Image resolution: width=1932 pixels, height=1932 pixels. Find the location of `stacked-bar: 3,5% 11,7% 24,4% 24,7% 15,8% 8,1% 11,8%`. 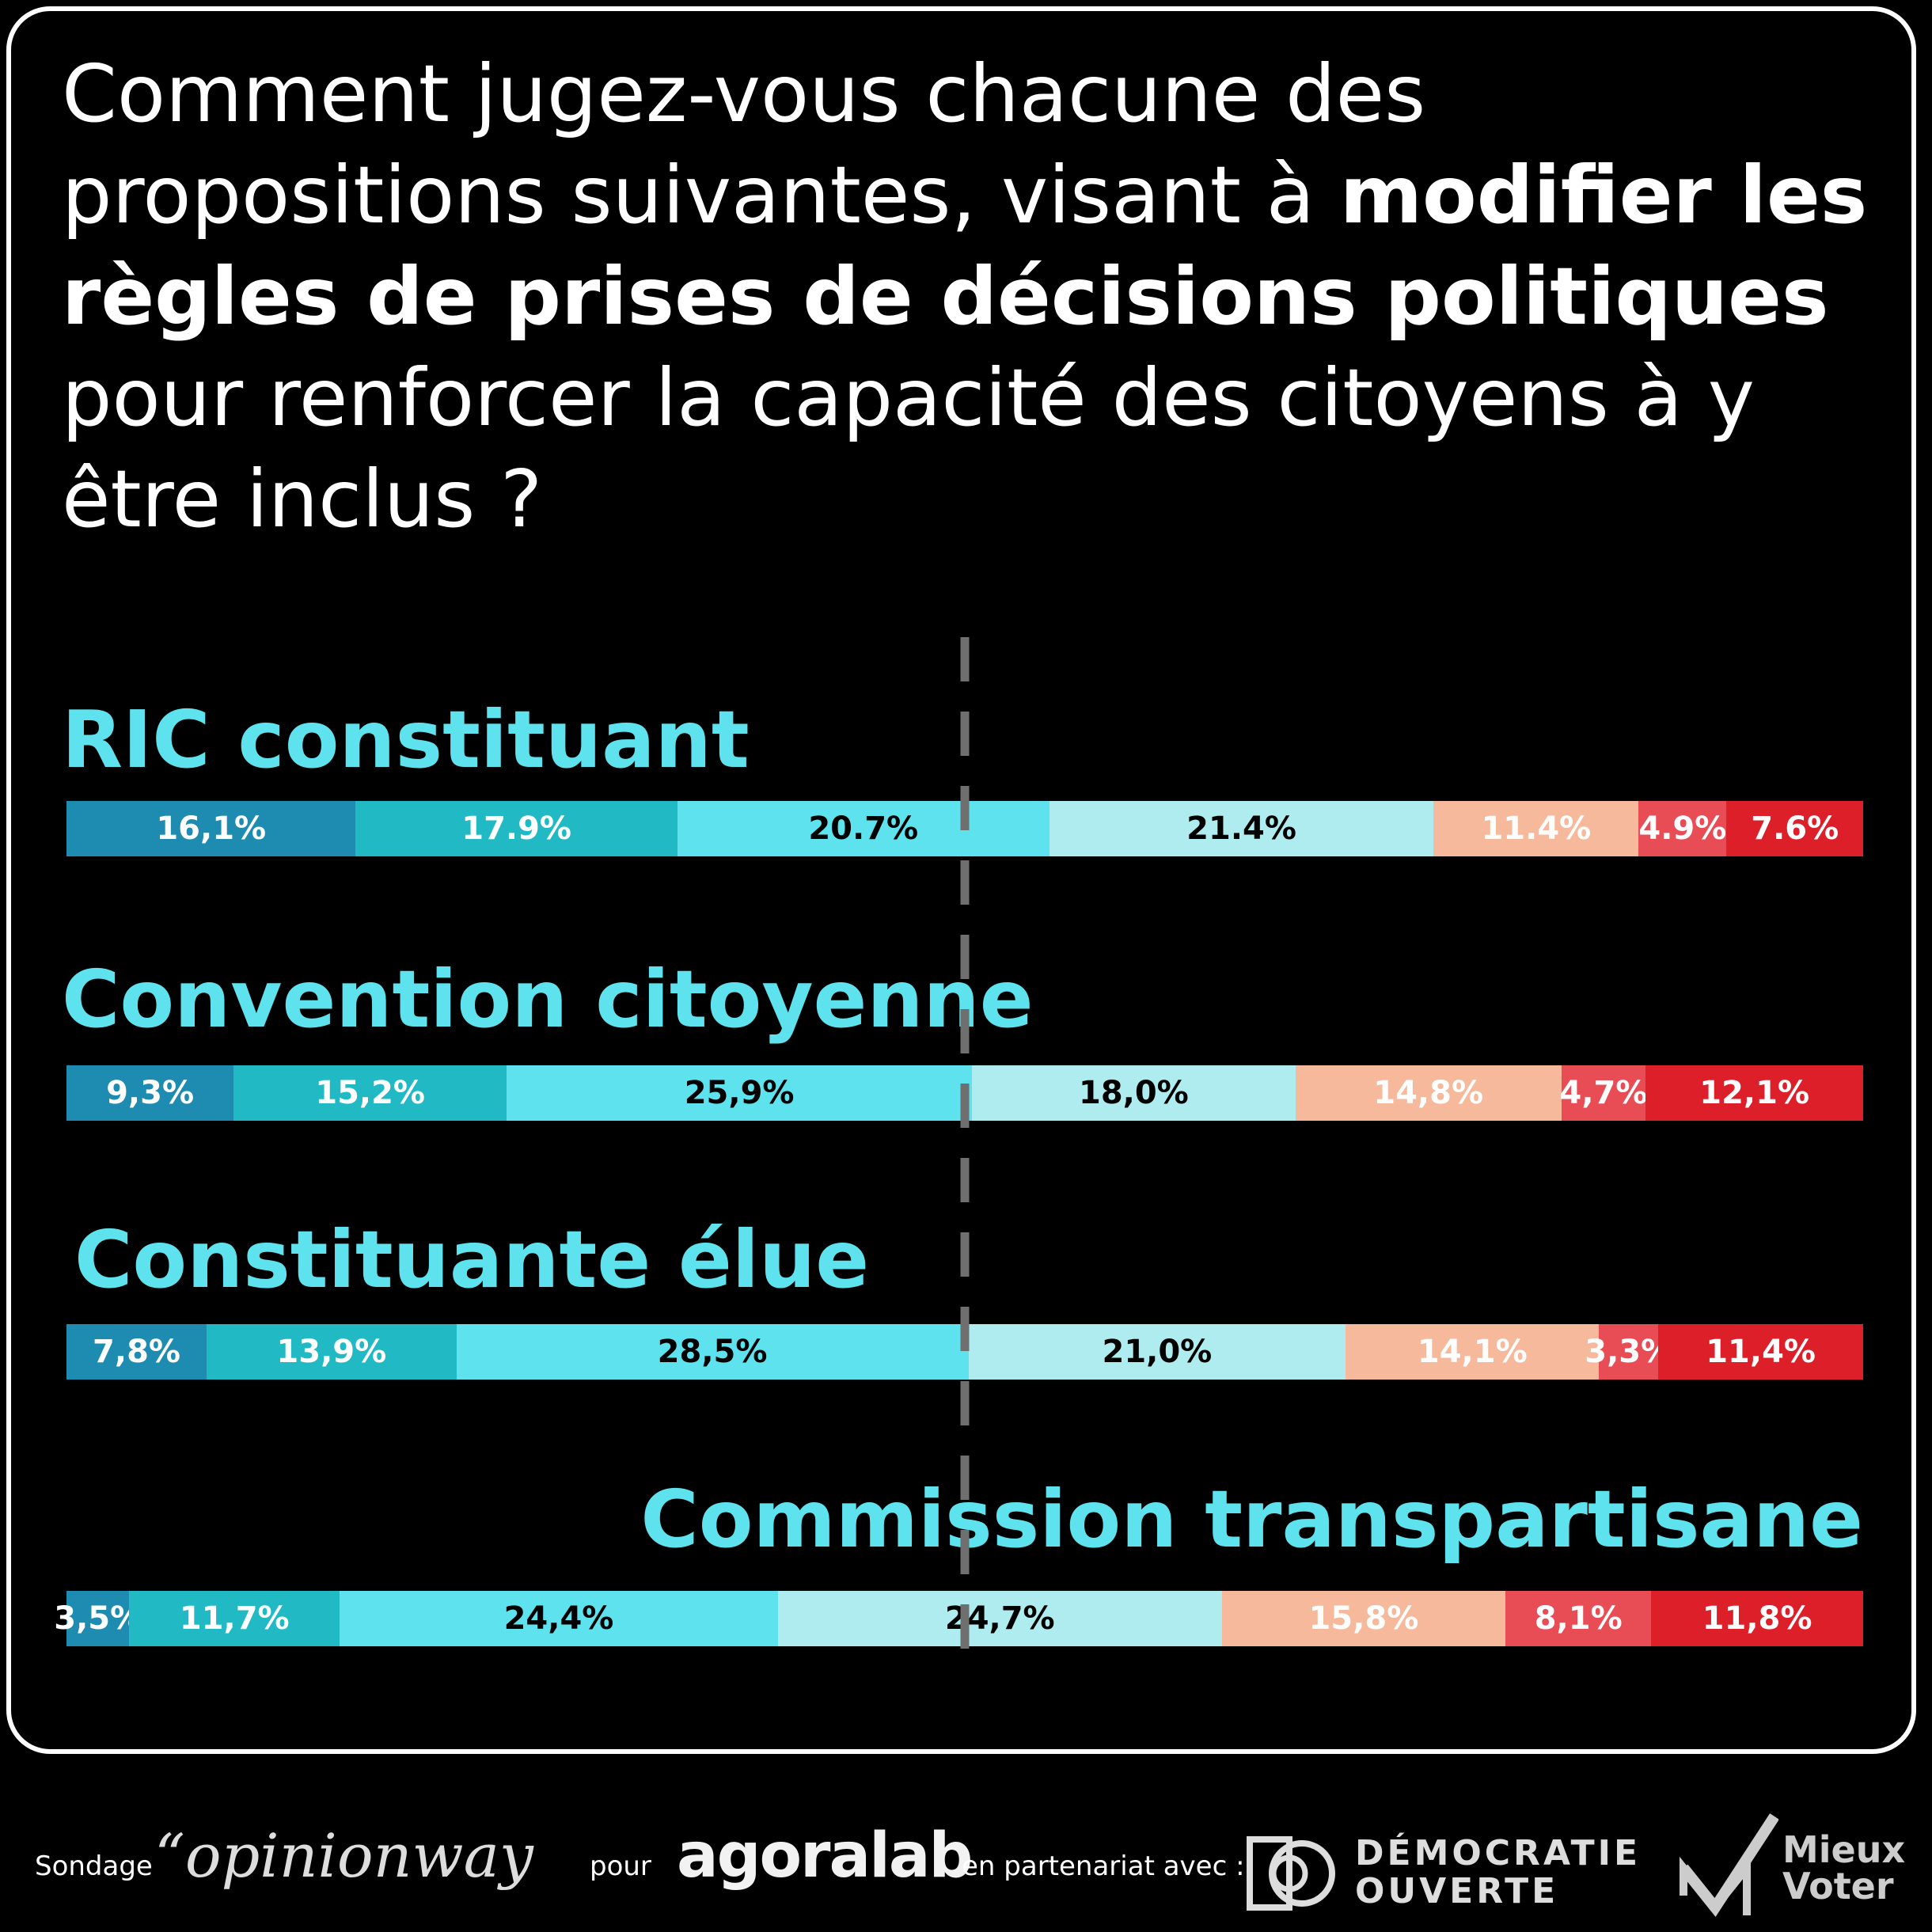

stacked-bar: 3,5% 11,7% 24,4% 24,7% 15,8% 8,1% 11,8% is located at coordinates (958, 1618).